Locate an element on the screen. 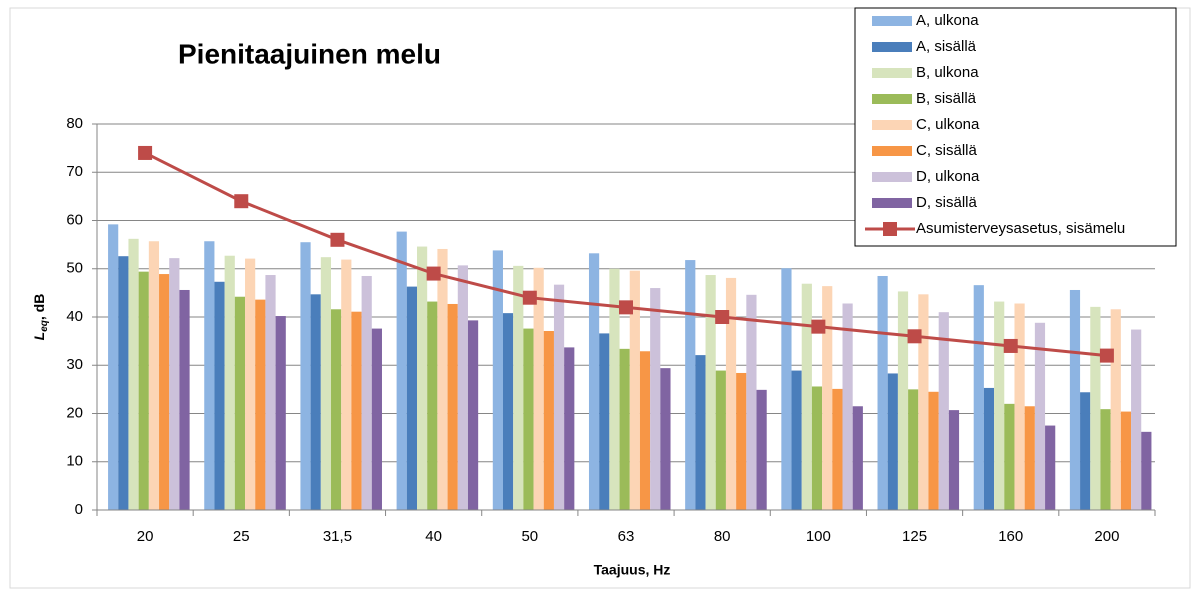 The width and height of the screenshot is (1194, 596). legend-label: D, sisällä is located at coordinates (947, 202).